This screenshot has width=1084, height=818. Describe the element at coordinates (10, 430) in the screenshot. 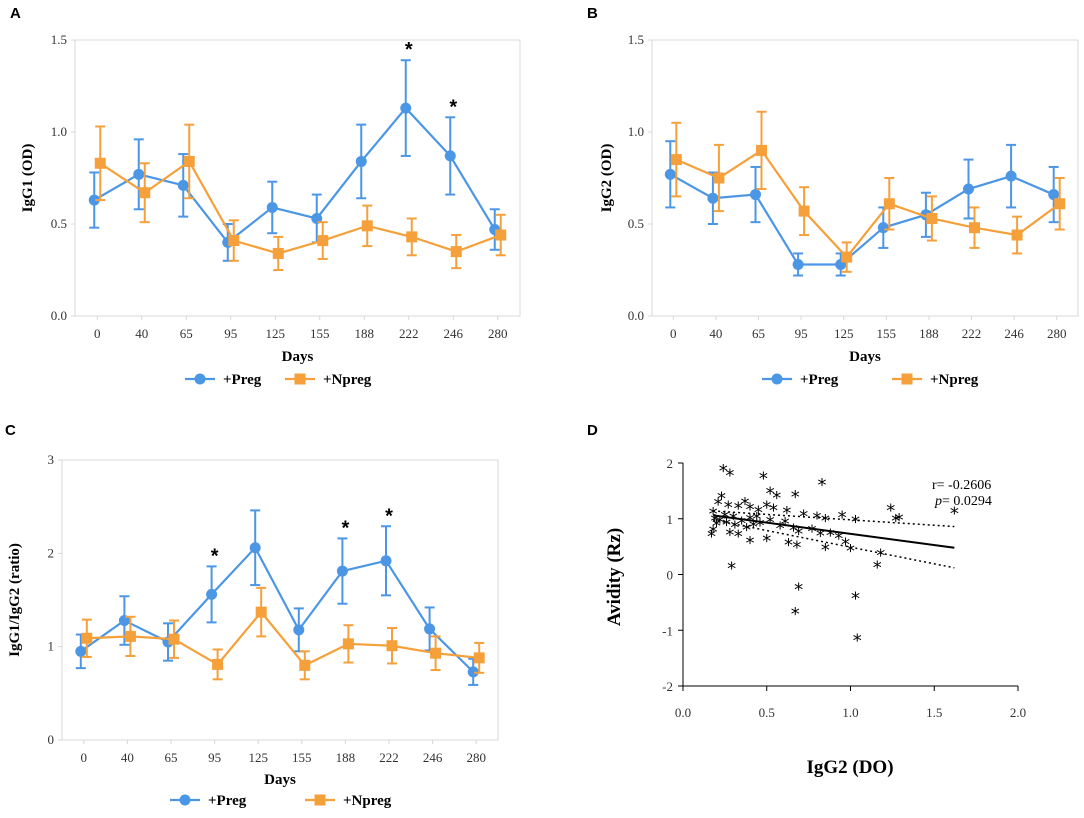

I see `panel-label: C` at that location.